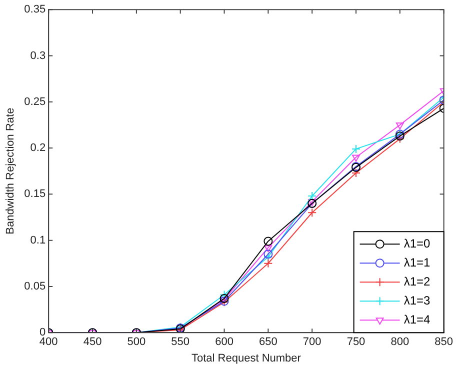 The height and width of the screenshot is (365, 456). What do you see at coordinates (312, 342) in the screenshot?
I see `x-tick-label: 700` at bounding box center [312, 342].